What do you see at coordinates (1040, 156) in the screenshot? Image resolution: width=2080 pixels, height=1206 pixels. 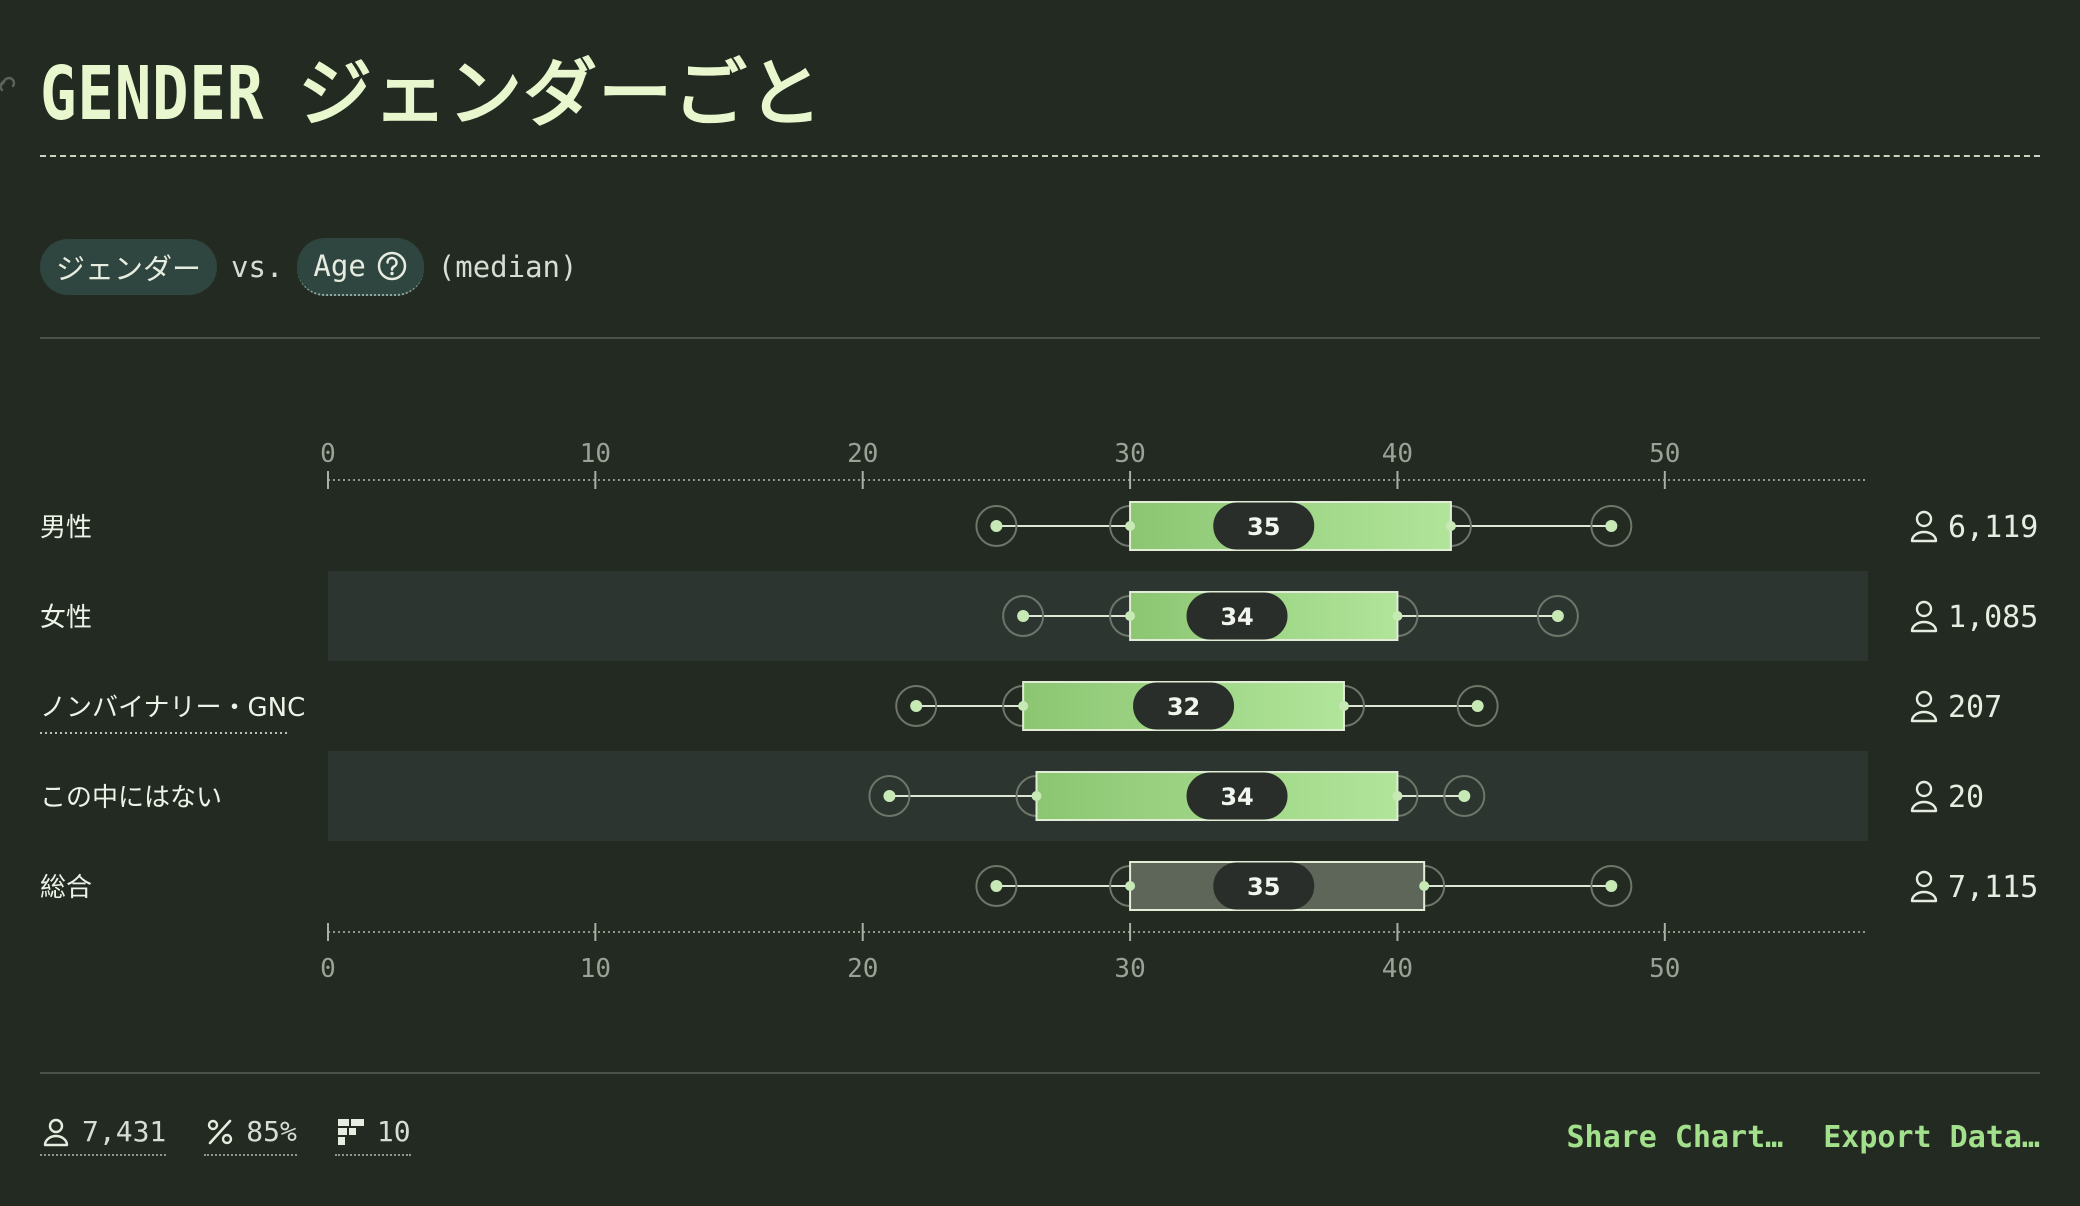 I see `title-divider` at bounding box center [1040, 156].